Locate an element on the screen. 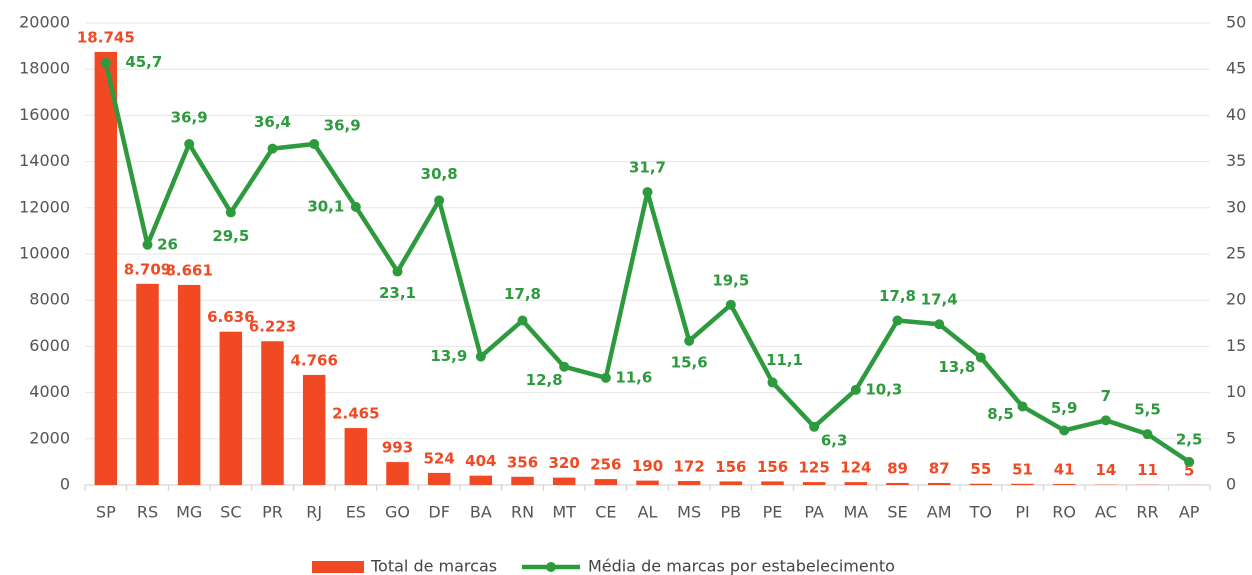  bar-label: 51 is located at coordinates (1022, 469).